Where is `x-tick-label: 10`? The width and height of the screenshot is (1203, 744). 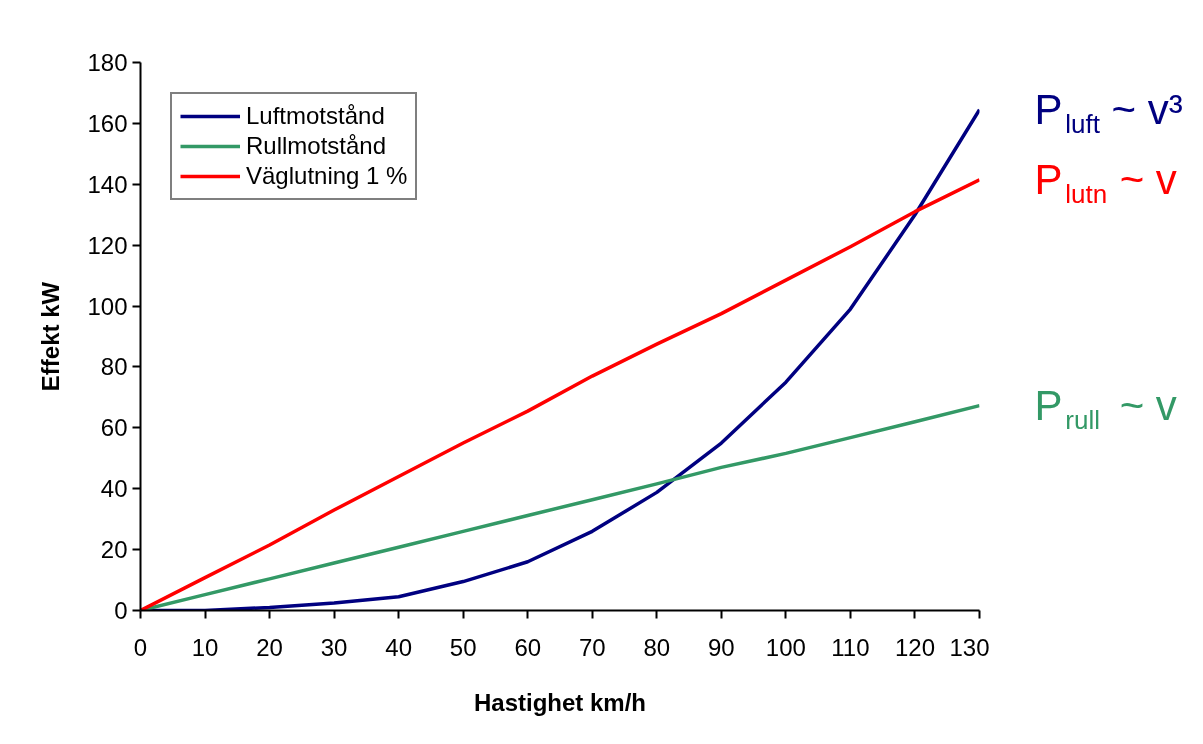 x-tick-label: 10 is located at coordinates (205, 647).